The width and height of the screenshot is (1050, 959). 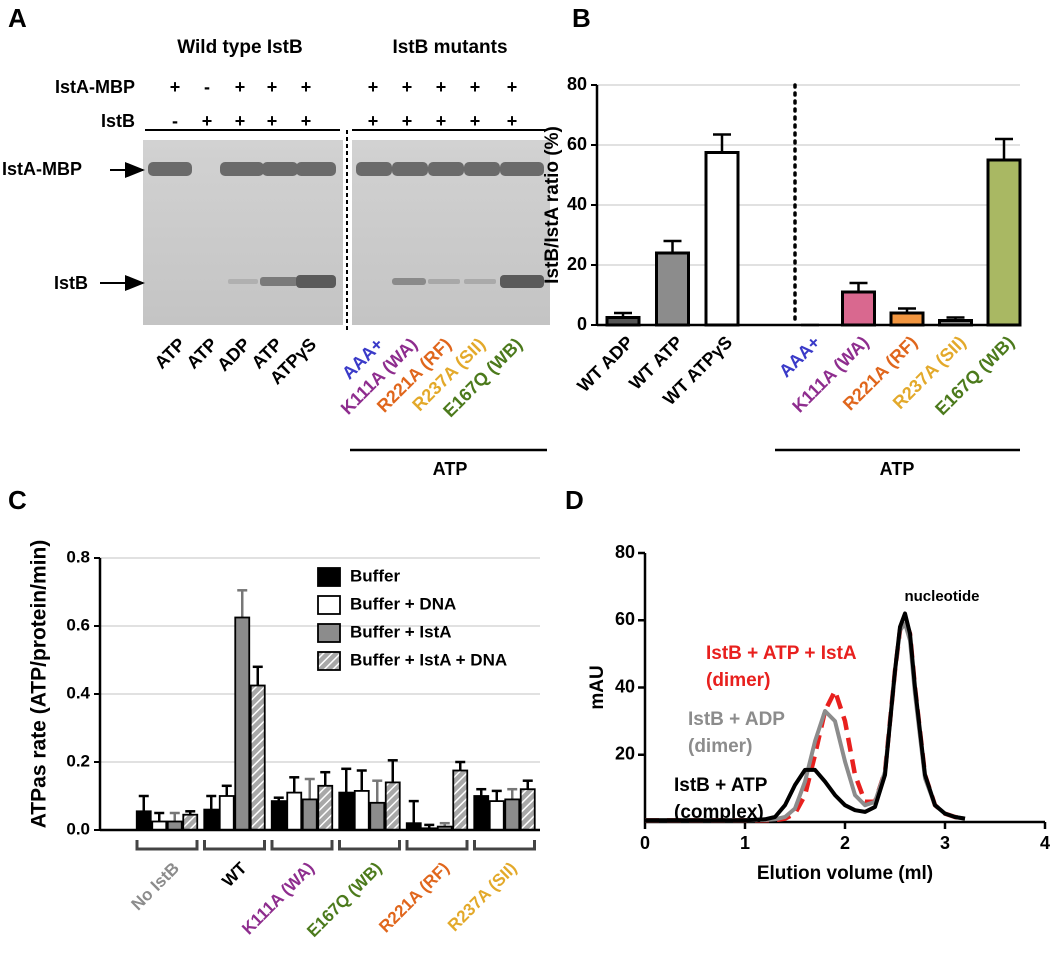 I want to click on x-axis-label: Elution volume (ml), so click(x=845, y=873).